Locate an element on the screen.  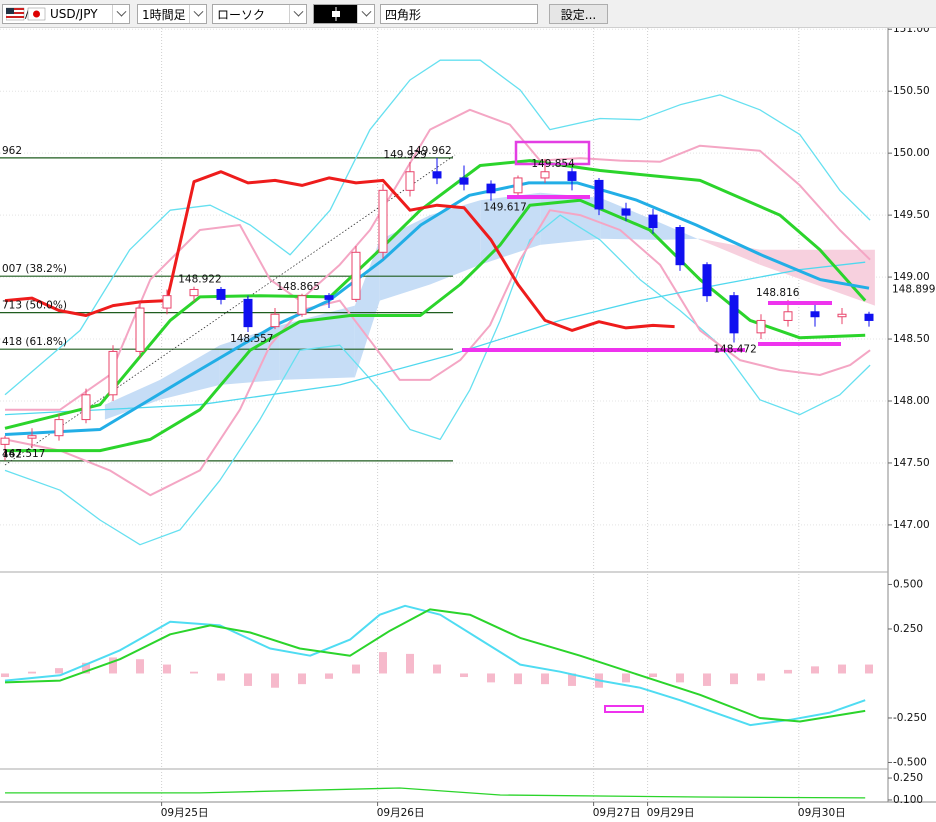
y-tick-label: -0.500 is located at coordinates (910, 762).